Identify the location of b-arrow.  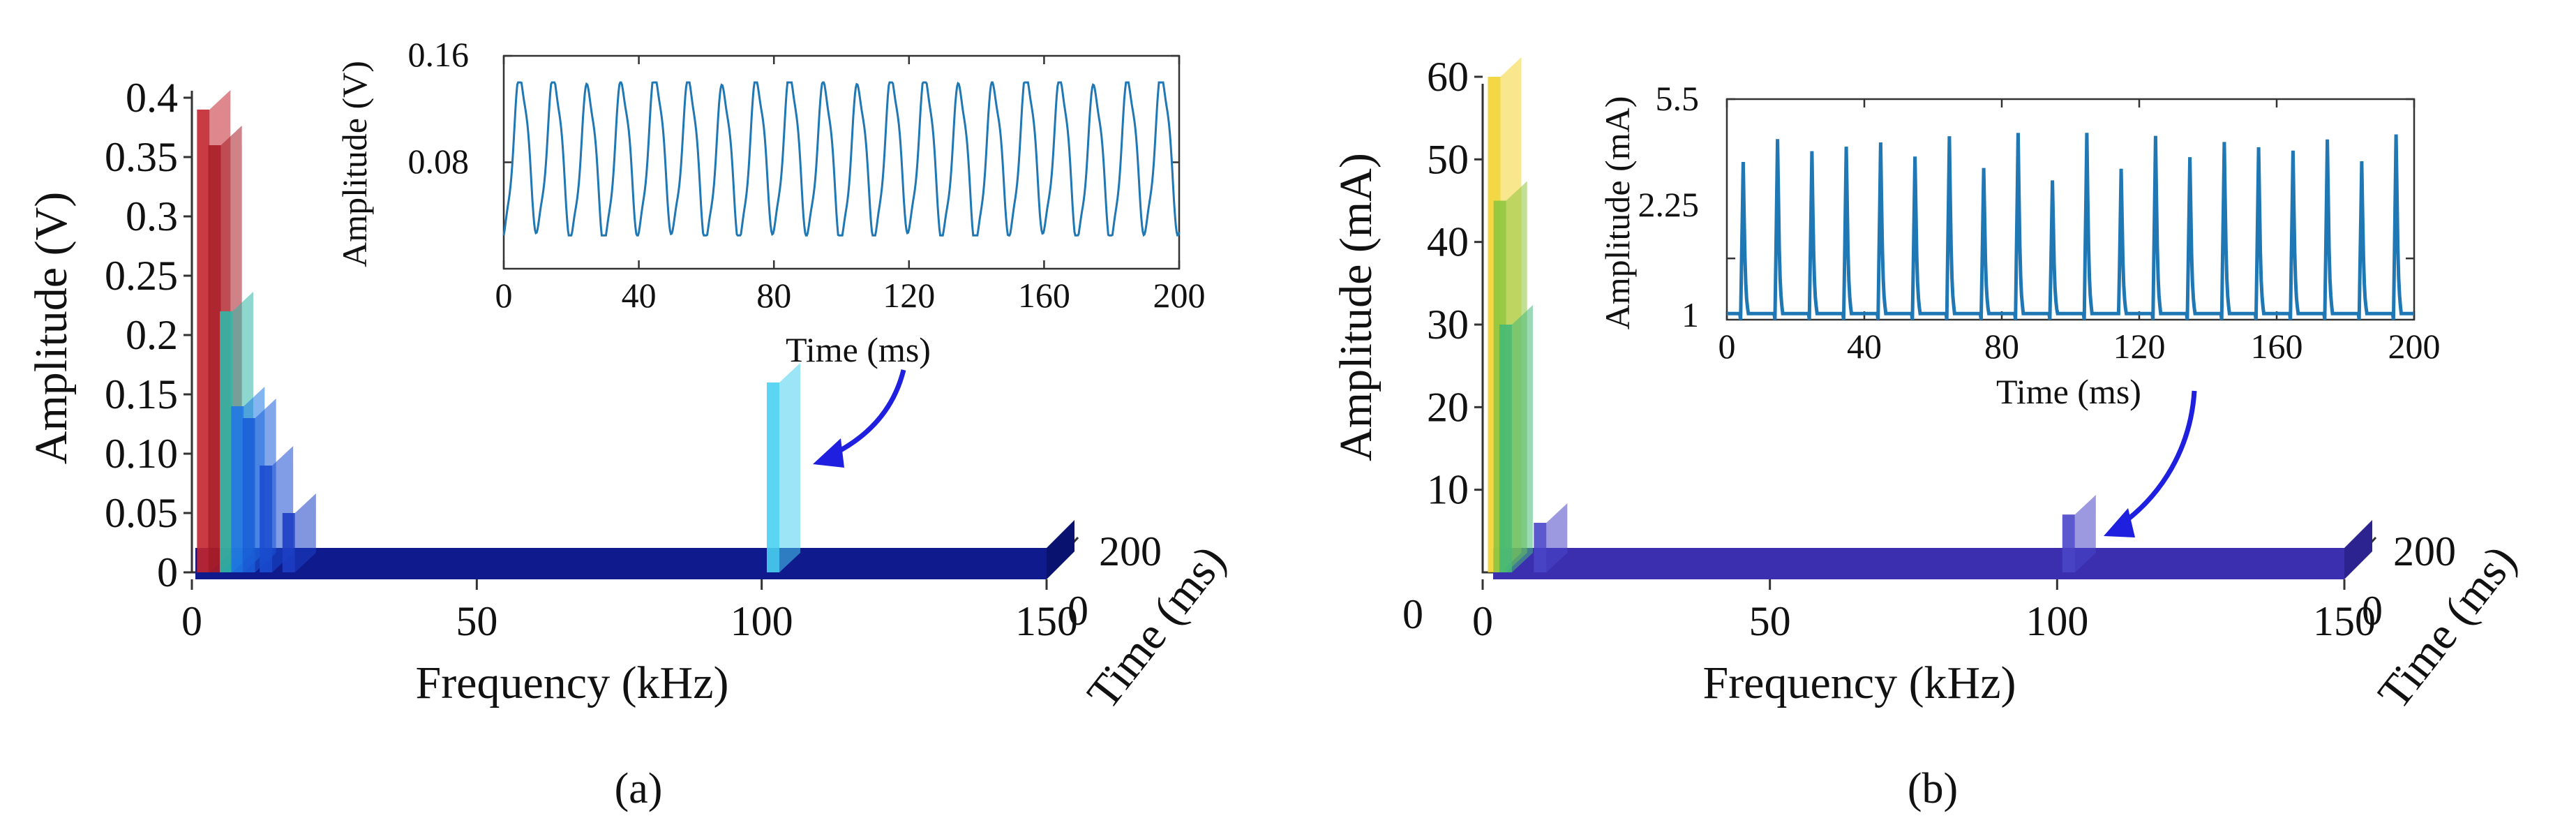
(2156, 459).